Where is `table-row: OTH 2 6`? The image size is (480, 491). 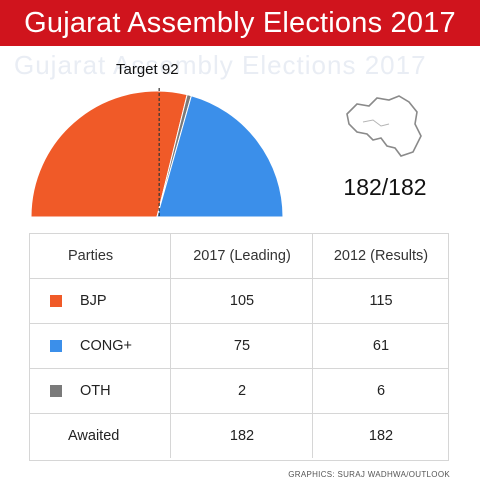
table-row: OTH 2 6 is located at coordinates (239, 391).